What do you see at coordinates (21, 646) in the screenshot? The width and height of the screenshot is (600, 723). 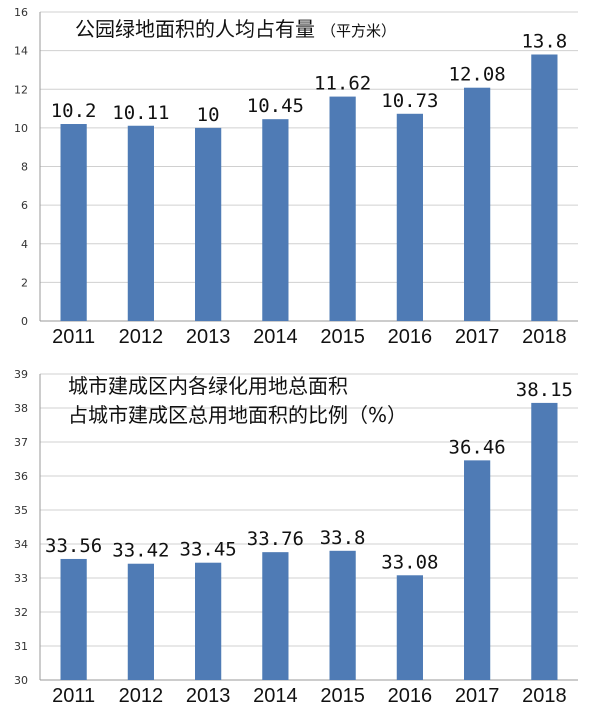 I see `y-tick-label: 31` at bounding box center [21, 646].